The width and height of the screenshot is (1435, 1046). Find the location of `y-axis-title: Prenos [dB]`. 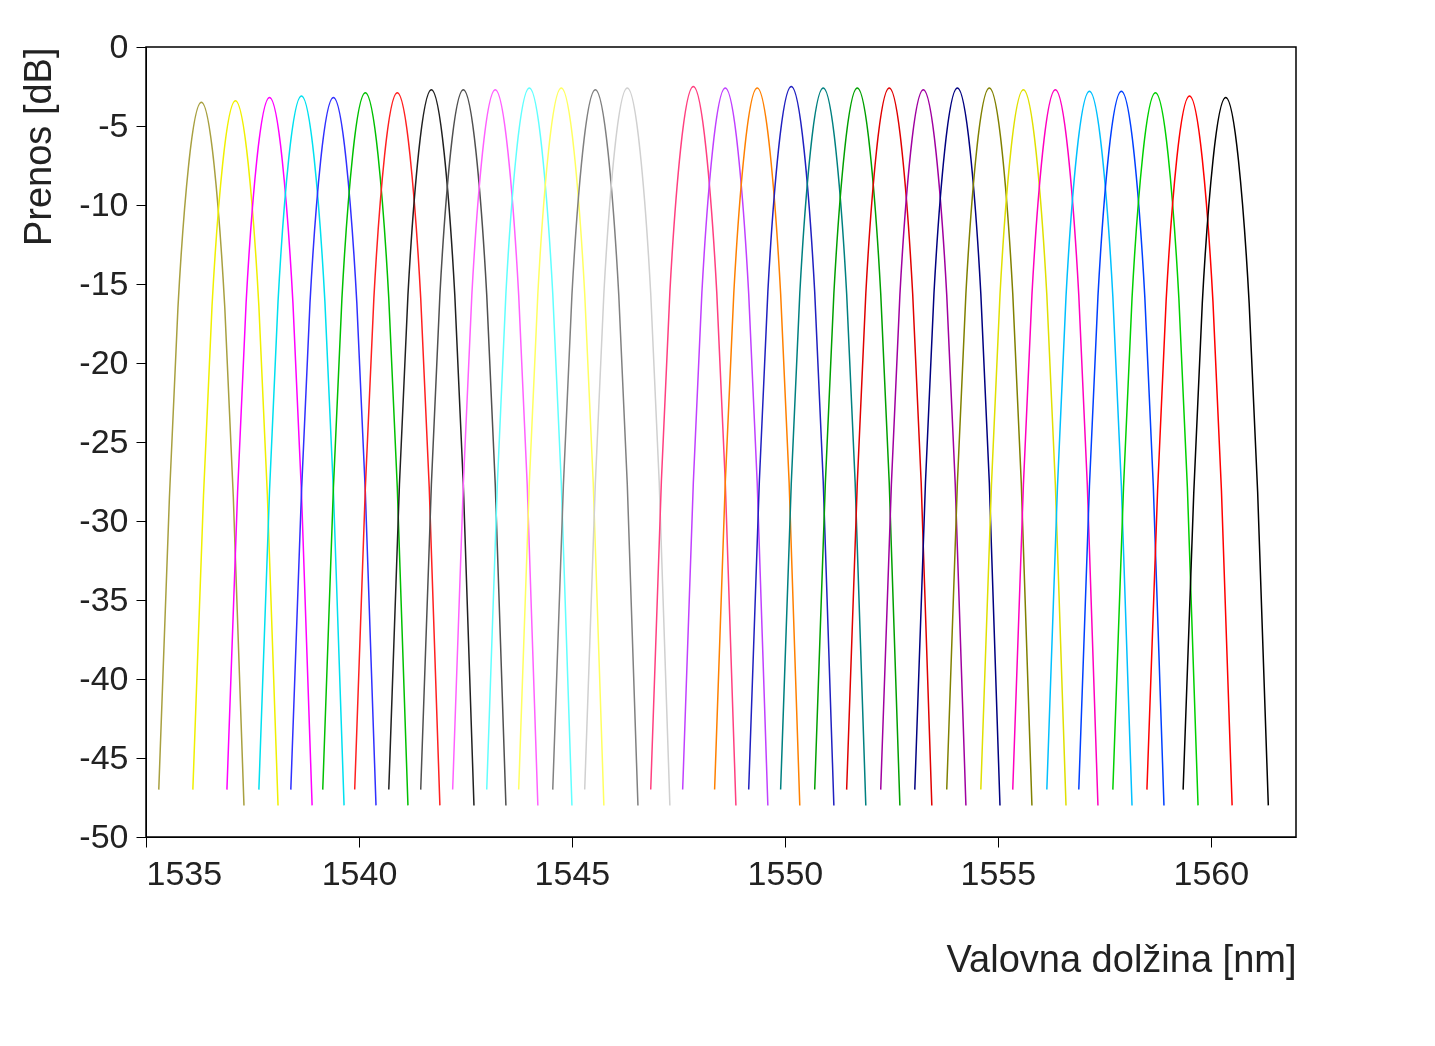

y-axis-title: Prenos [dB] is located at coordinates (38, 147).